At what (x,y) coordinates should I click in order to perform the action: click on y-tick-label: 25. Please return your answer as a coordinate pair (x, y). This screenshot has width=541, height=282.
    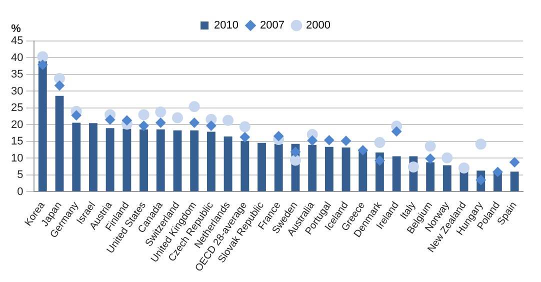
    Looking at the image, I should click on (17, 108).